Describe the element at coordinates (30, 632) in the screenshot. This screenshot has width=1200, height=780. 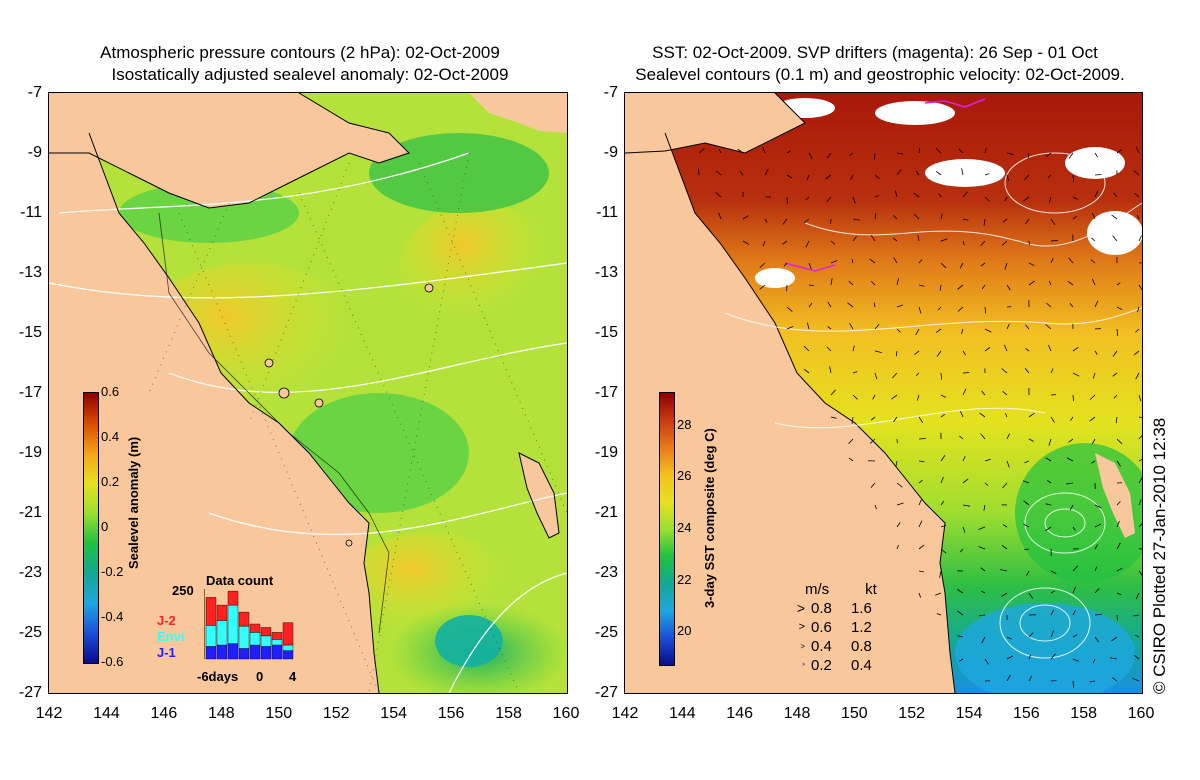
I see `left-y-tick-9: -25` at that location.